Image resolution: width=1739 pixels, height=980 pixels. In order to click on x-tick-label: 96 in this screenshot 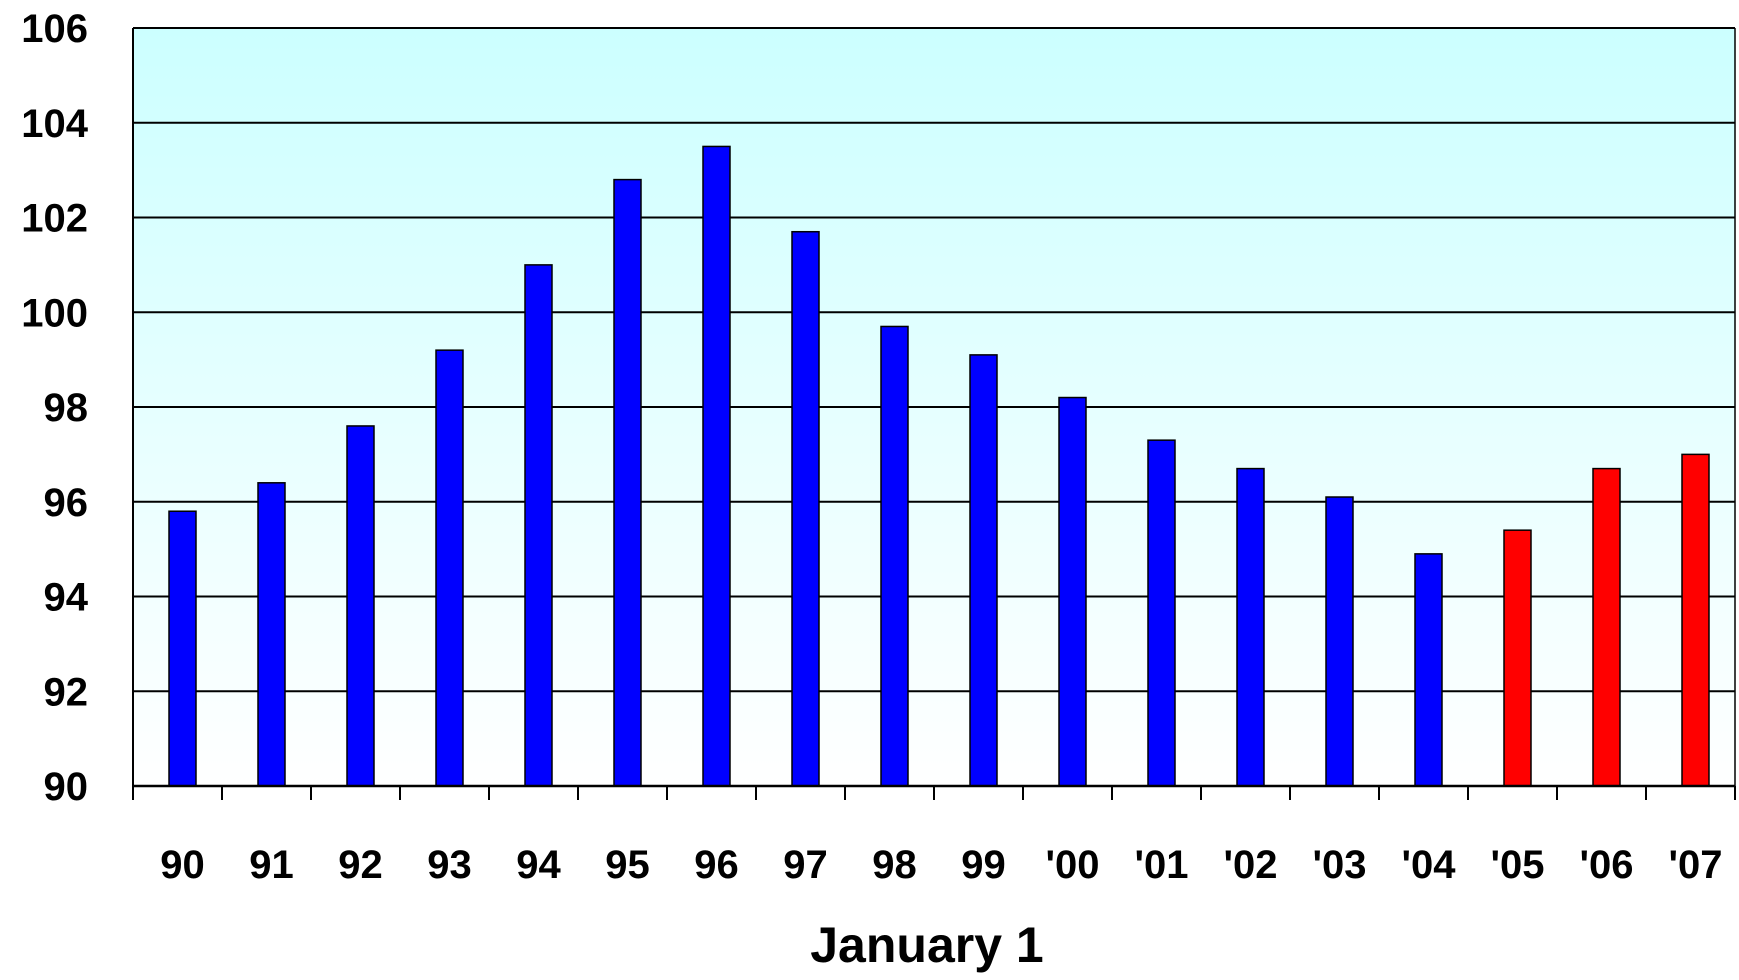, I will do `click(716, 865)`.